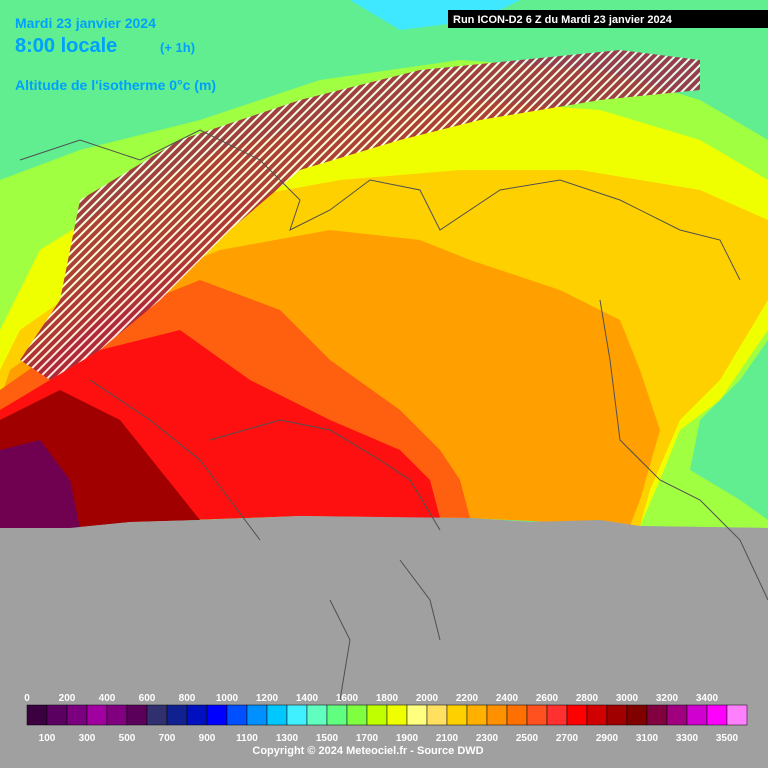  I want to click on legend-label: 2200, so click(467, 698).